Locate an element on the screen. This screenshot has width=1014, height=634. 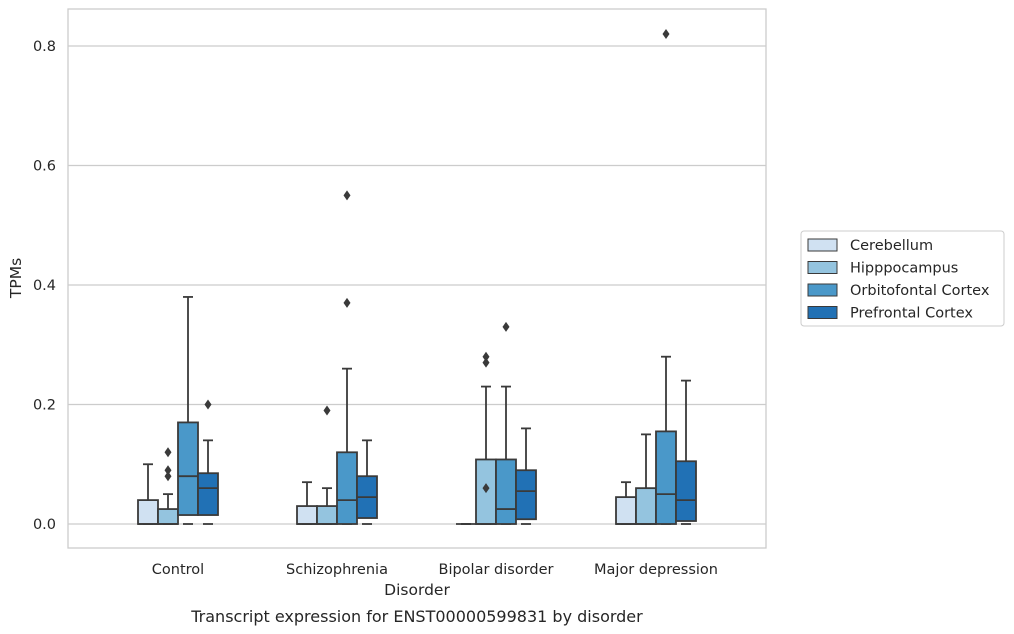
legend-item: Orbitofontal Cortex is located at coordinates (898, 291).